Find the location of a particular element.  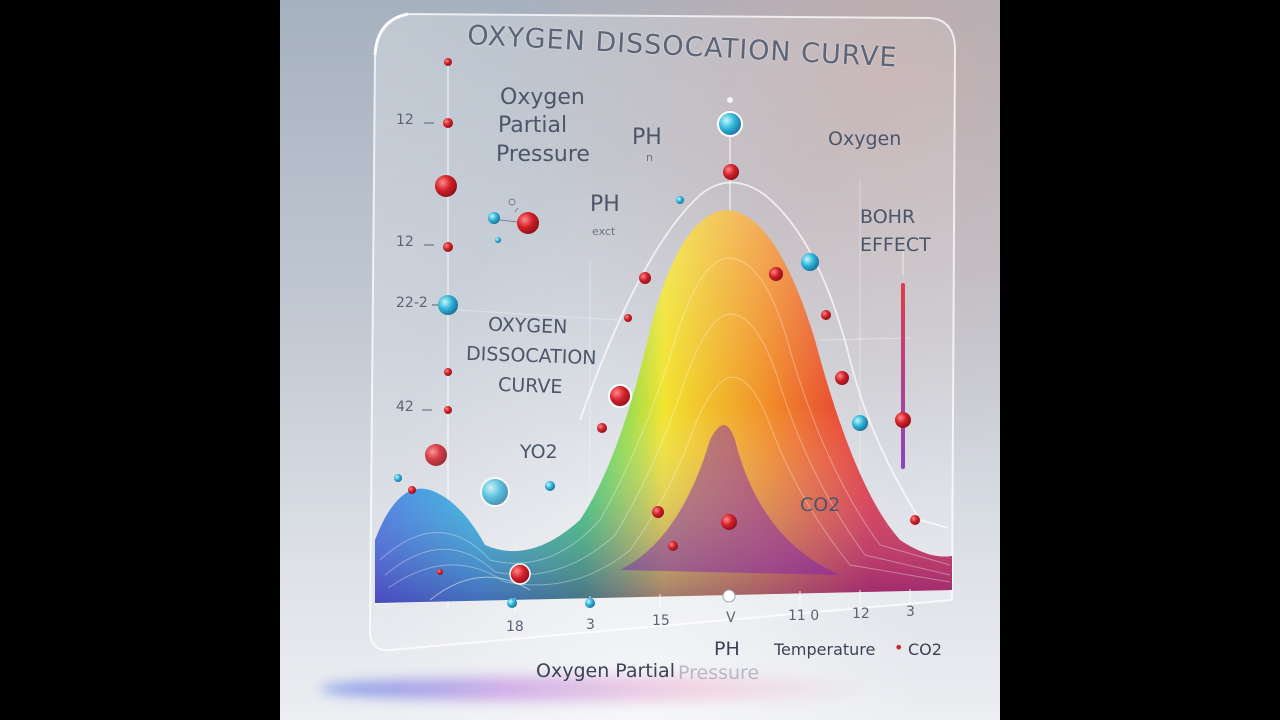

label-inner-oxygen: OXYGEN is located at coordinates (527, 326).